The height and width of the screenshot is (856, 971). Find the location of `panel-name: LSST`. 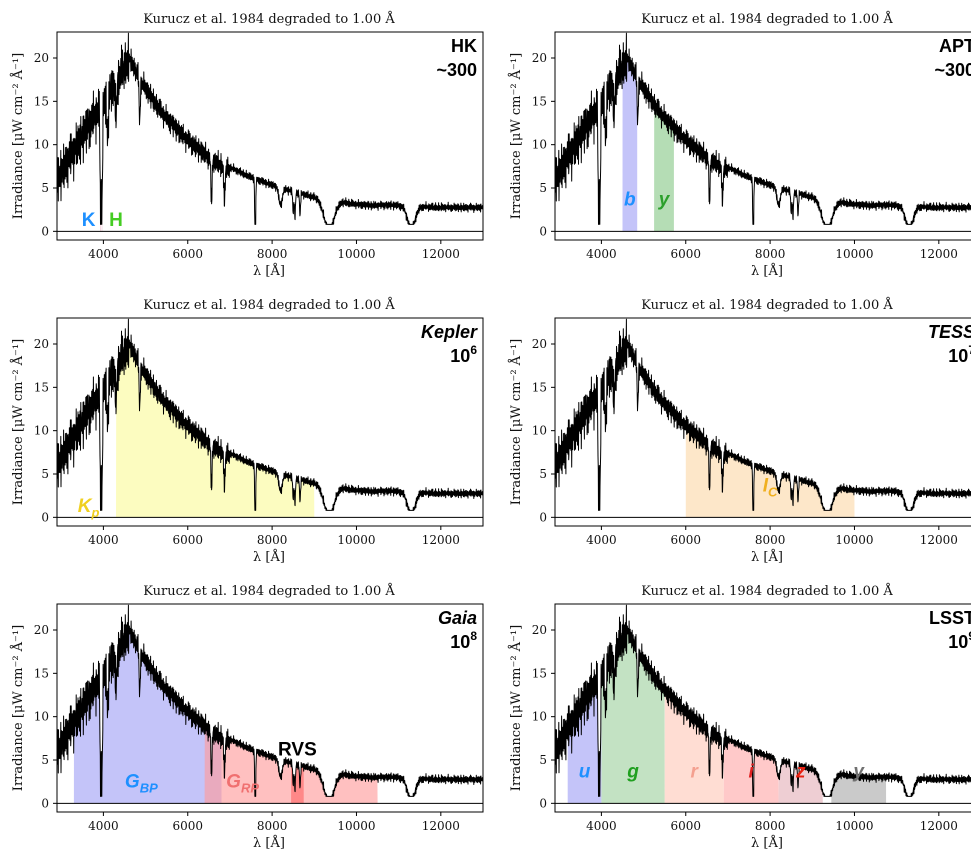

panel-name: LSST is located at coordinates (950, 618).